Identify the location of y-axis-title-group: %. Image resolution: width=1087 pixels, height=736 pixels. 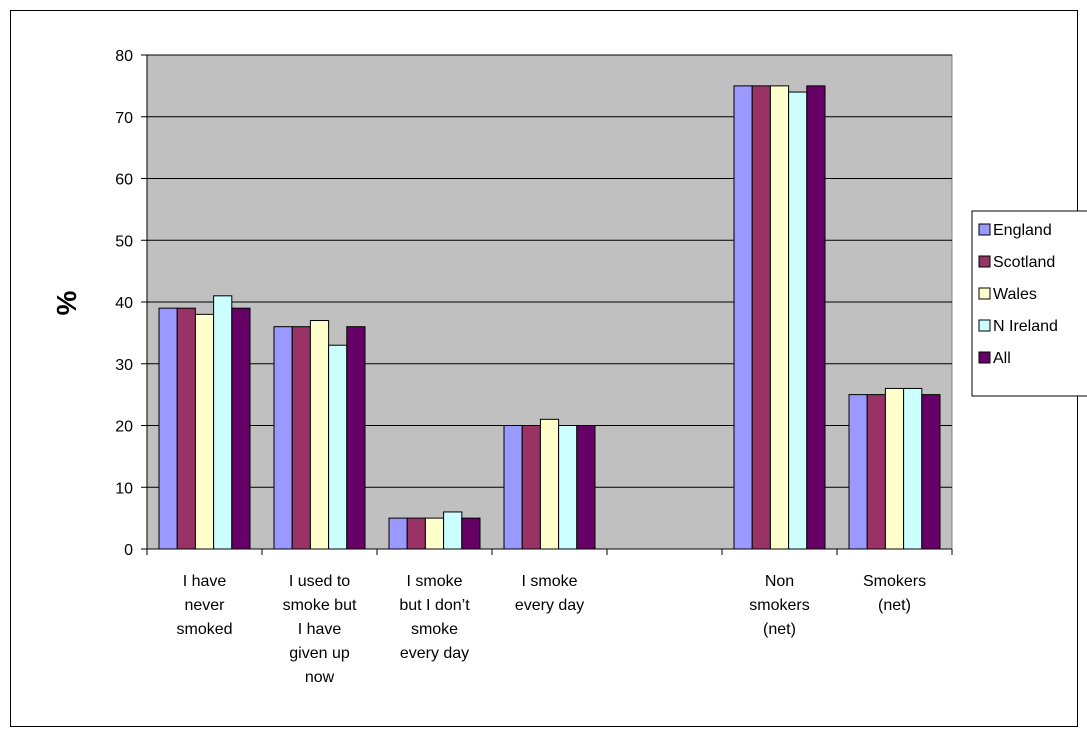
(66, 302).